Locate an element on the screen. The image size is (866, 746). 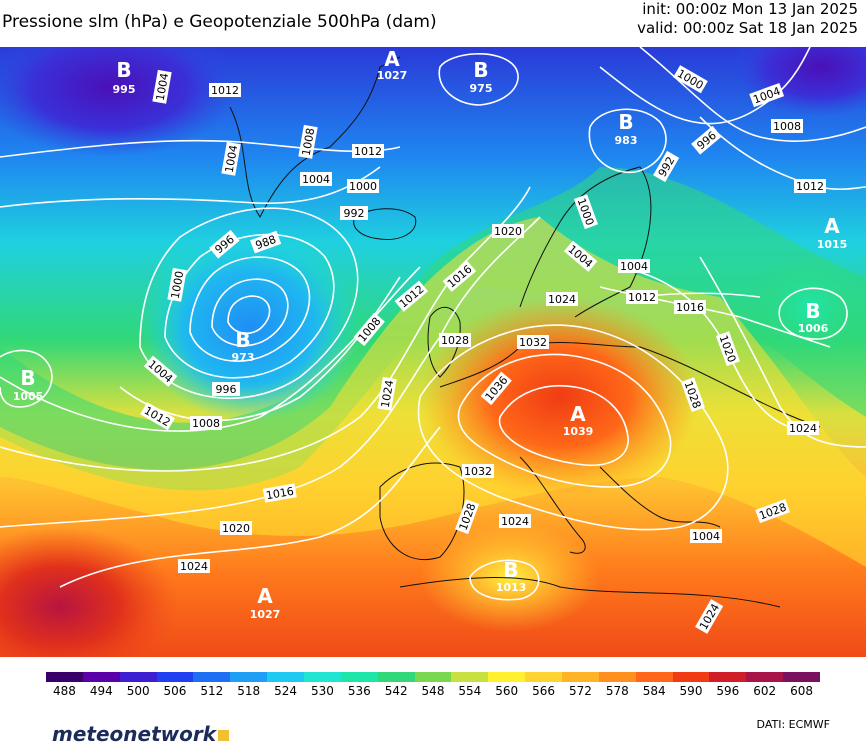
svg-text: 973 is located at coordinates (243, 357).